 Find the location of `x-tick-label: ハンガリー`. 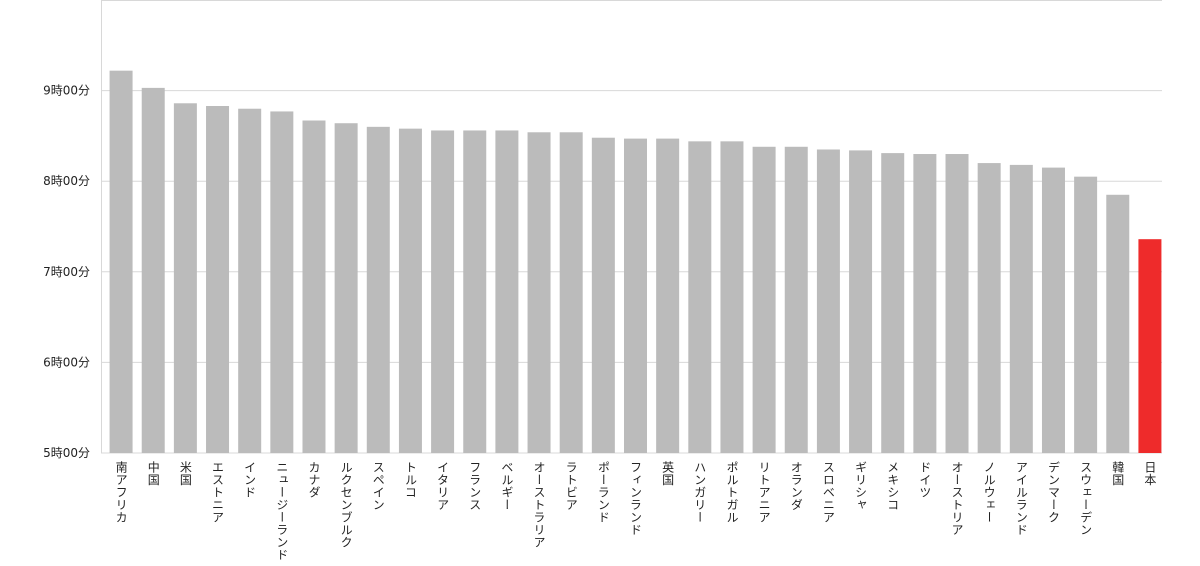

x-tick-label: ハンガリー is located at coordinates (700, 492).